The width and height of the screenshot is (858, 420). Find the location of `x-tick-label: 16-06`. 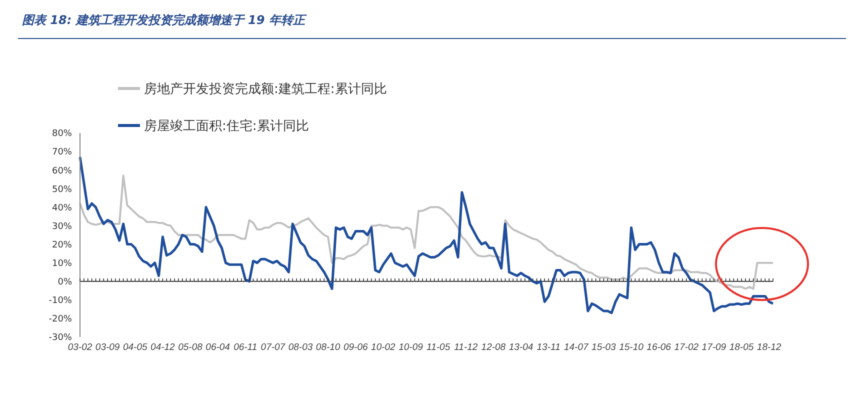

x-tick-label: 16-06 is located at coordinates (659, 347).